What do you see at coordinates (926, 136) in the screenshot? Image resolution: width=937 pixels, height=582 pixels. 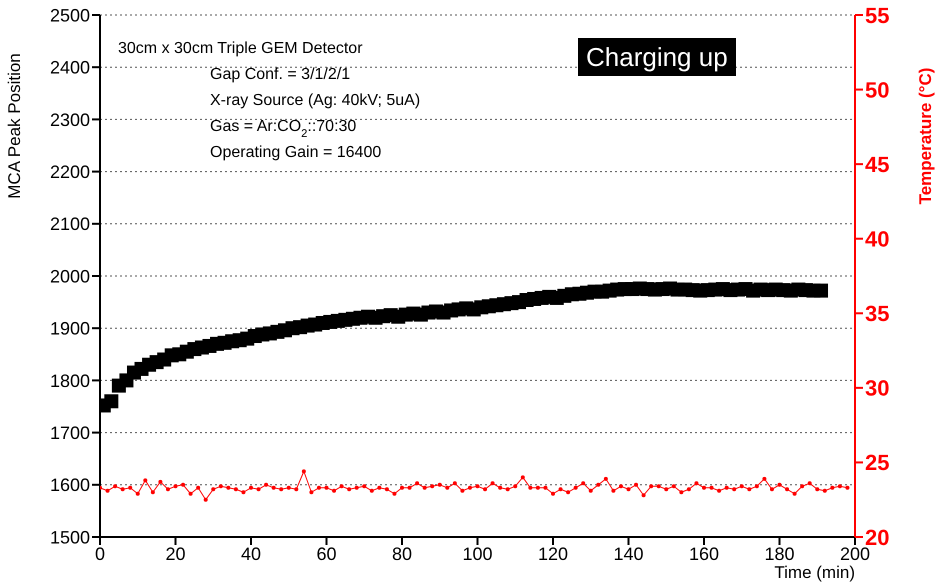 I see `y2-axis-title: Temperature (°C)` at bounding box center [926, 136].